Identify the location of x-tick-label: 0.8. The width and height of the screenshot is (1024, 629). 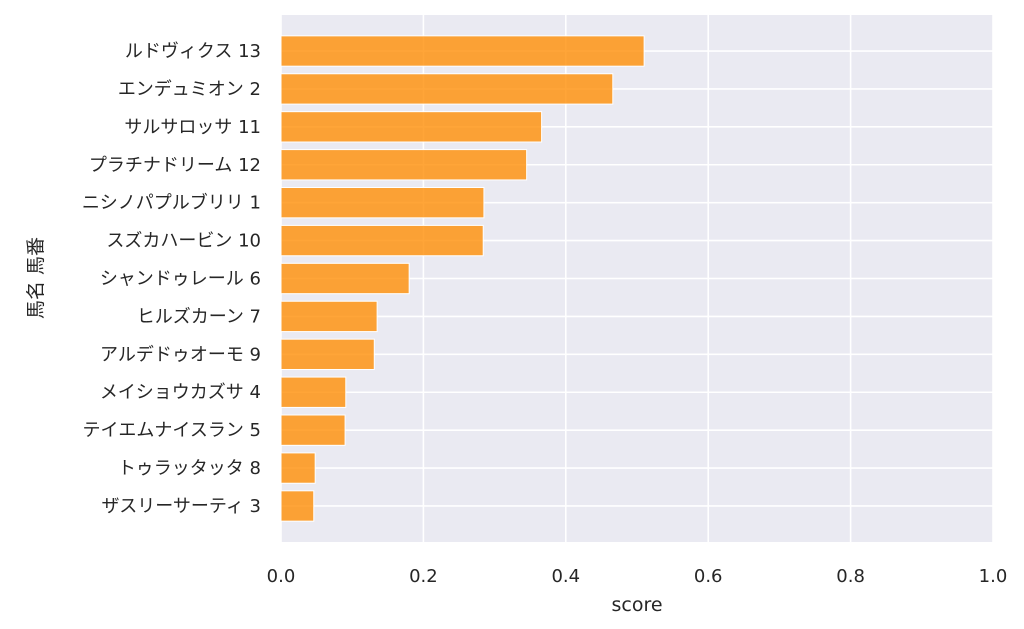
(850, 576).